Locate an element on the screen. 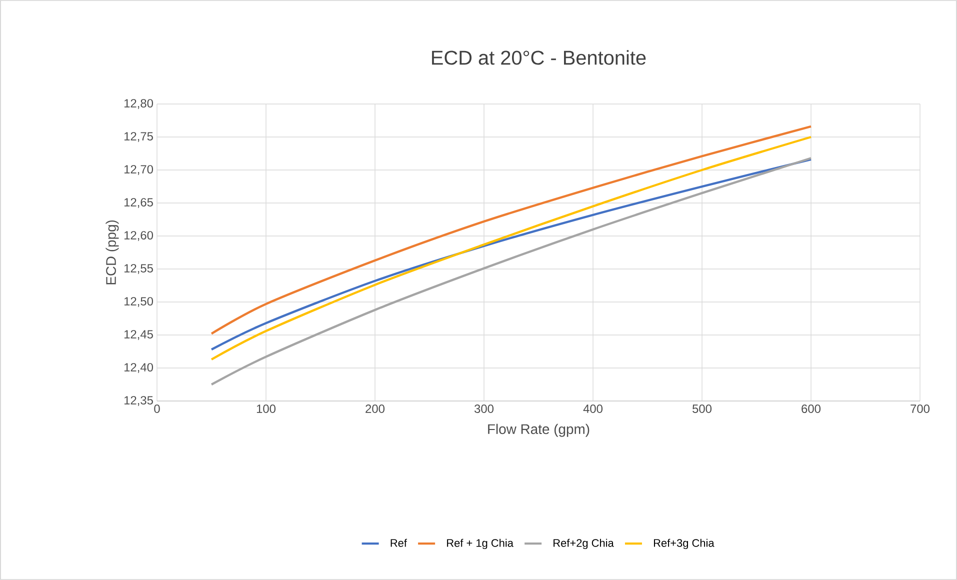  y-tick-label: 12,50 is located at coordinates (139, 302).